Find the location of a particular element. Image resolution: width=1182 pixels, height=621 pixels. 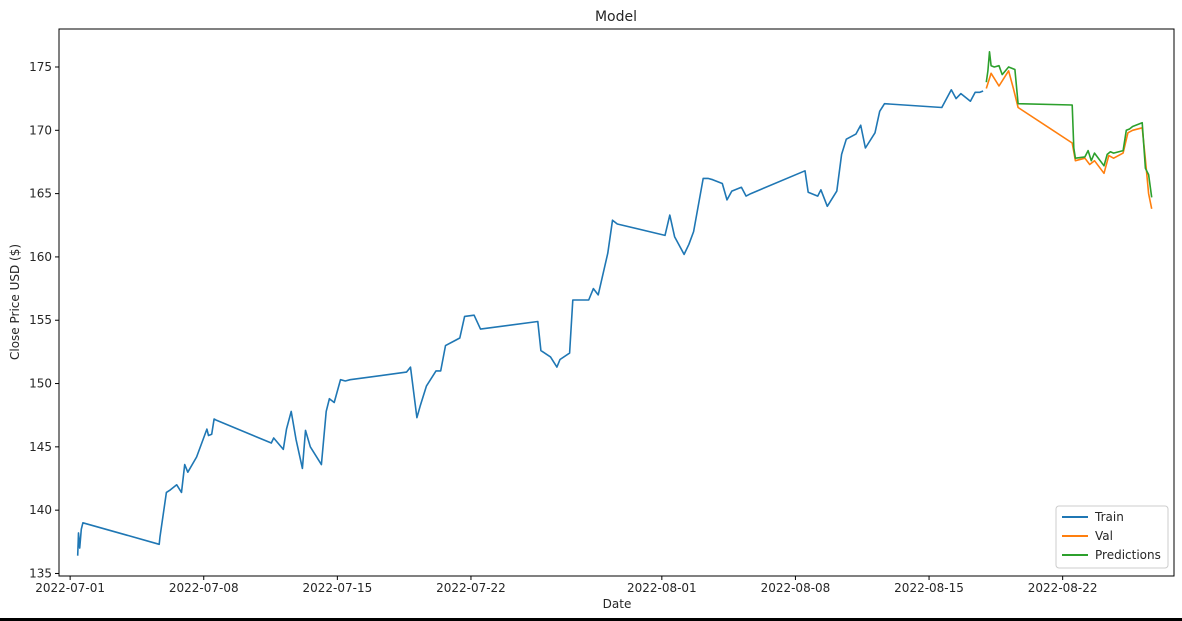

legend-label-predictions: Predictions is located at coordinates (1128, 555).